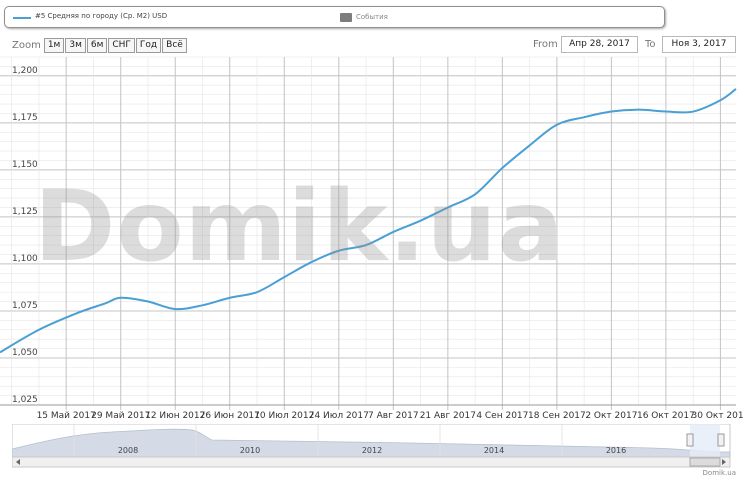 Image resolution: width=744 pixels, height=480 pixels. Describe the element at coordinates (666, 416) in the screenshot. I see `x-tick-label: 16 Окт 2017` at that location.